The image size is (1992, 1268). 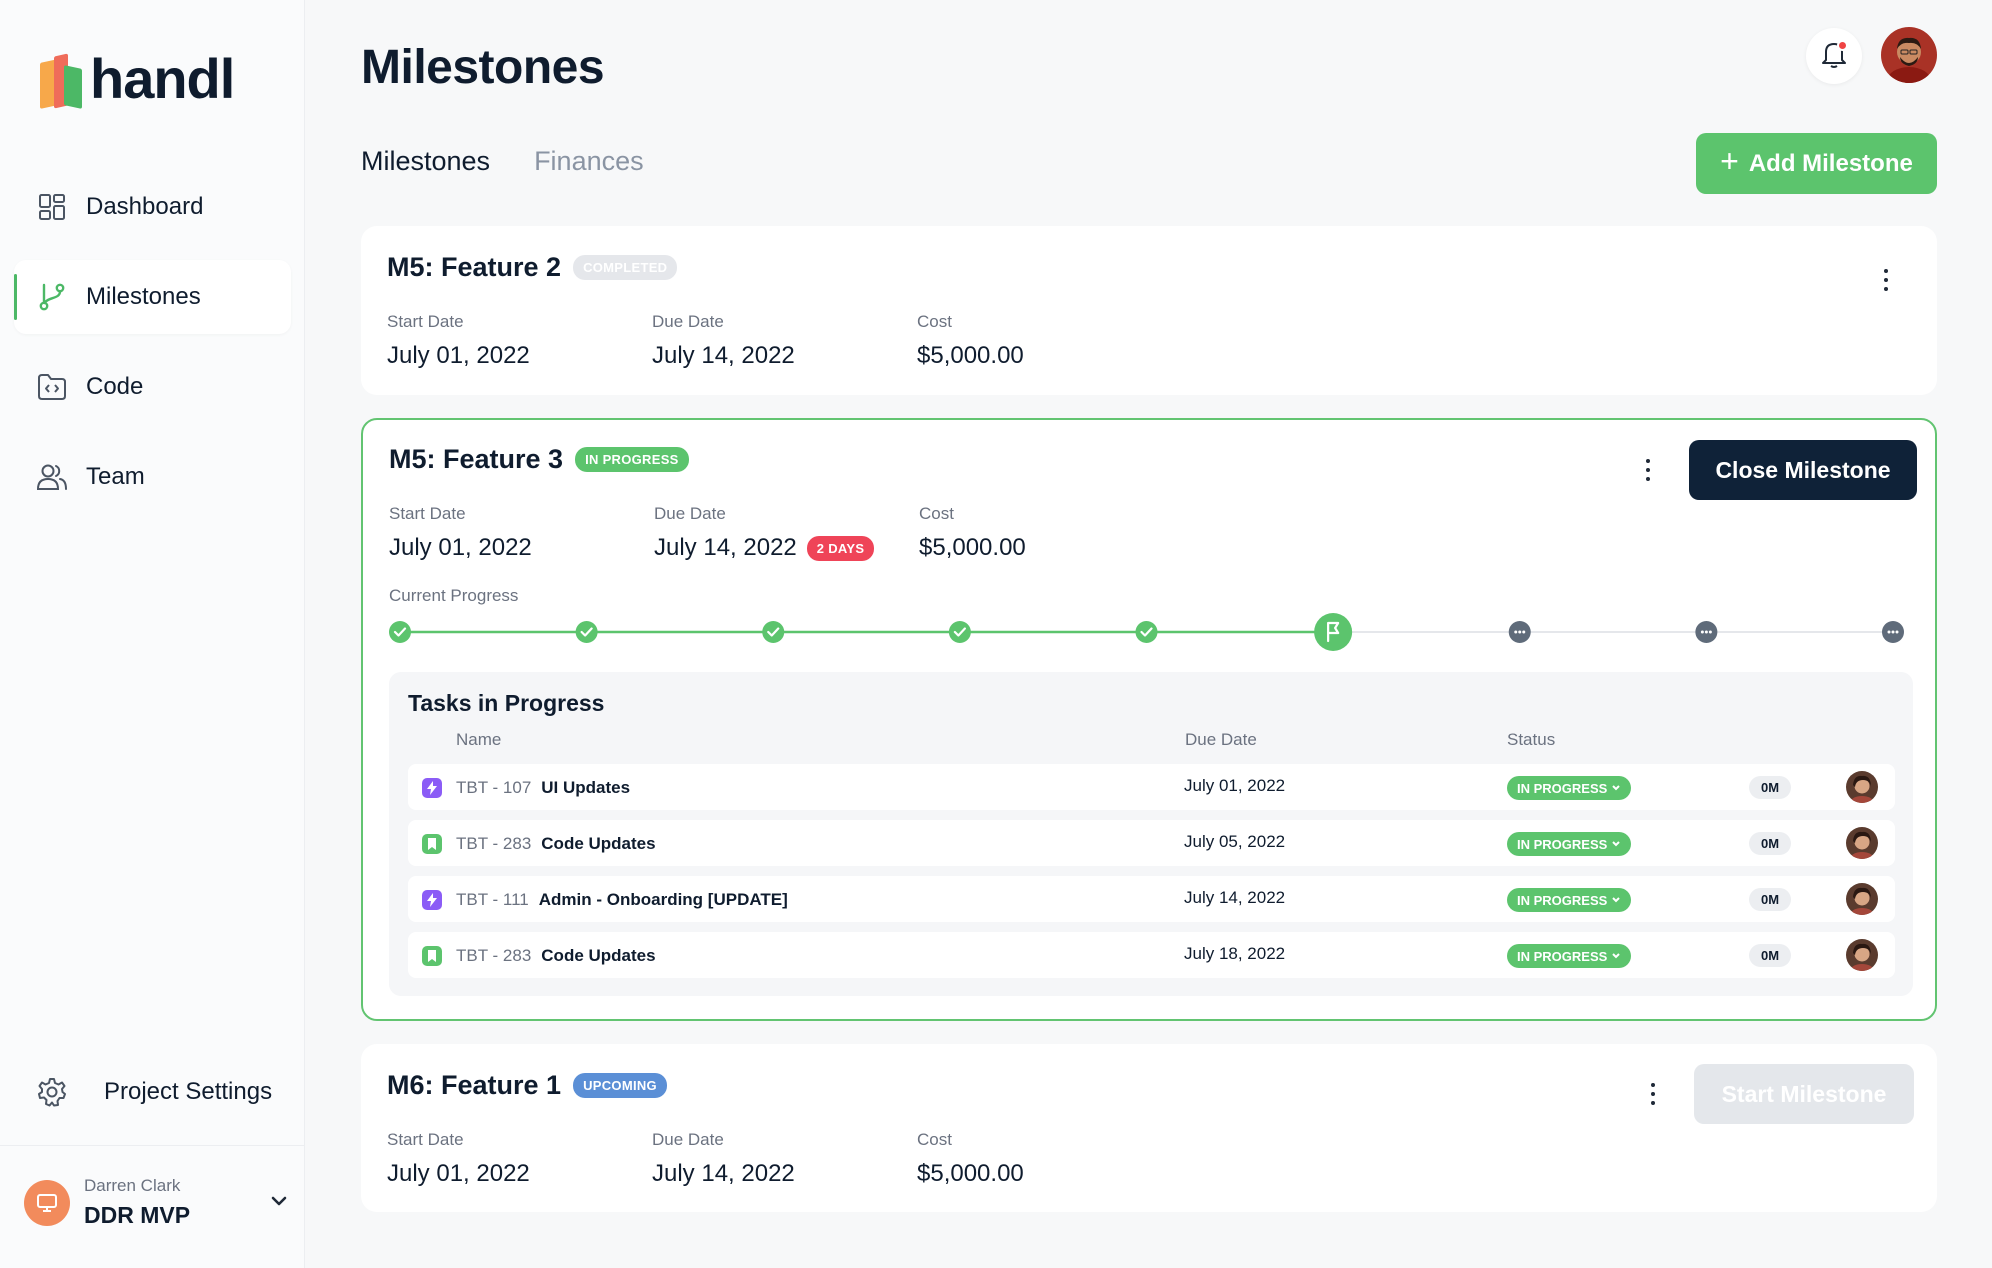 I want to click on branch-icon, so click(x=52, y=297).